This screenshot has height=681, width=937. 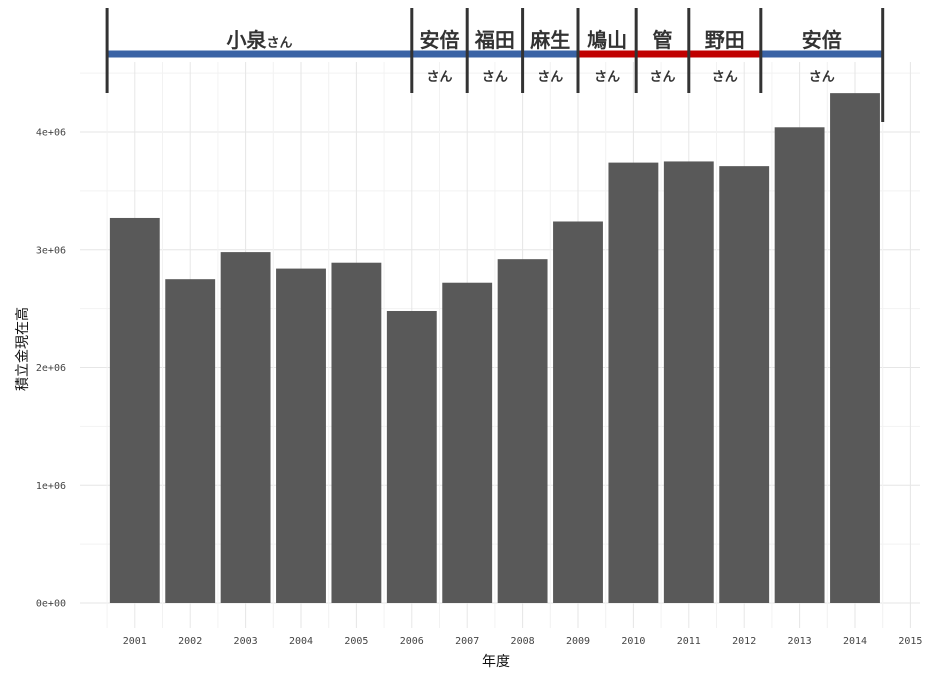 I want to click on x-tick-label: 2012, so click(x=744, y=641).